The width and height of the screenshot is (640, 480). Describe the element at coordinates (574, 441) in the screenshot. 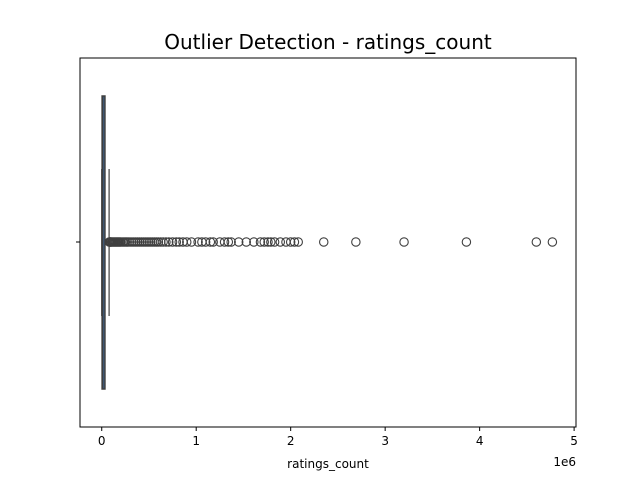

I see `x-tick-label: 5` at that location.